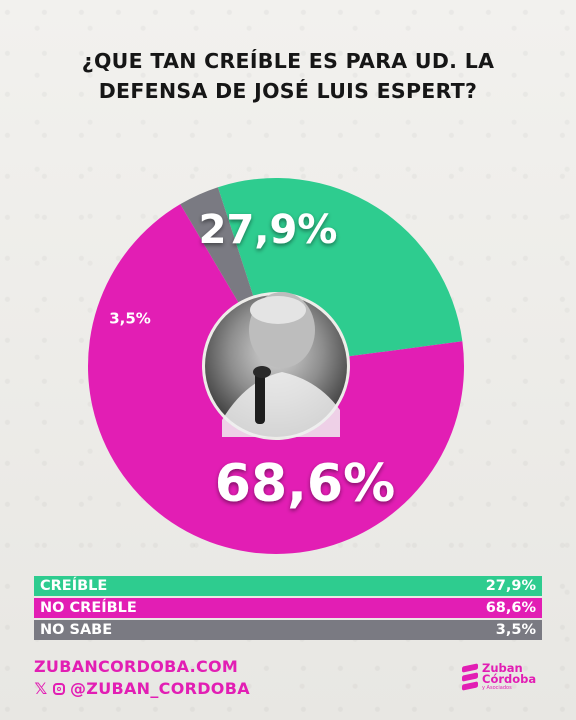 This screenshot has width=576, height=720. Describe the element at coordinates (74, 586) in the screenshot. I see `legend-label: CREÍBLE` at that location.